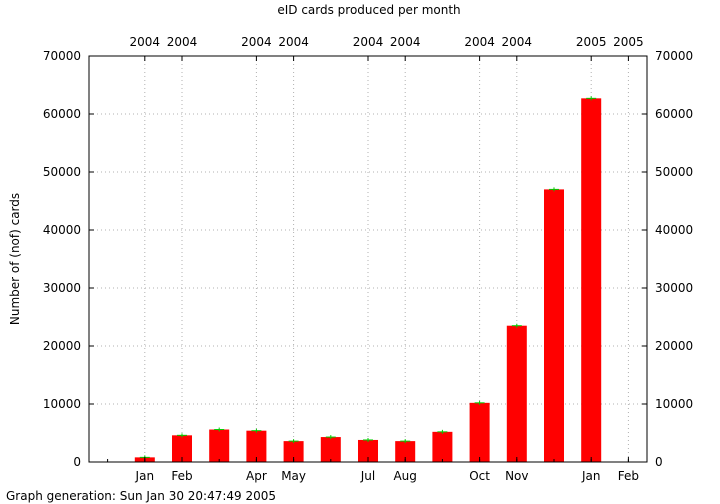  What do you see at coordinates (659, 462) in the screenshot?
I see `y-tick-label-right: 0` at bounding box center [659, 462].